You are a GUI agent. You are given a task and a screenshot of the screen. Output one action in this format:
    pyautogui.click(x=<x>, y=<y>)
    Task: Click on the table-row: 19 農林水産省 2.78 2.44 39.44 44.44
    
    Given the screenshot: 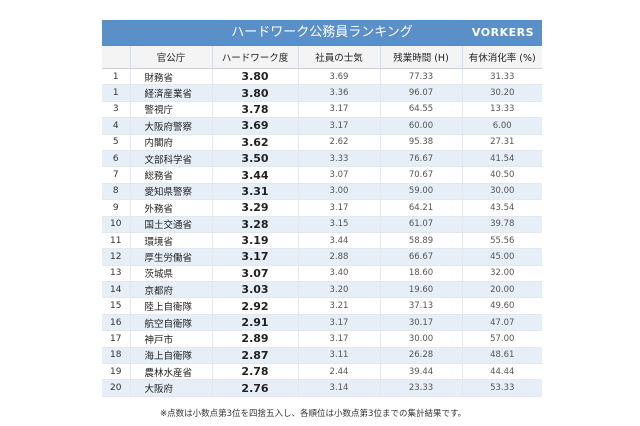 What is the action you would take?
    pyautogui.click(x=322, y=372)
    